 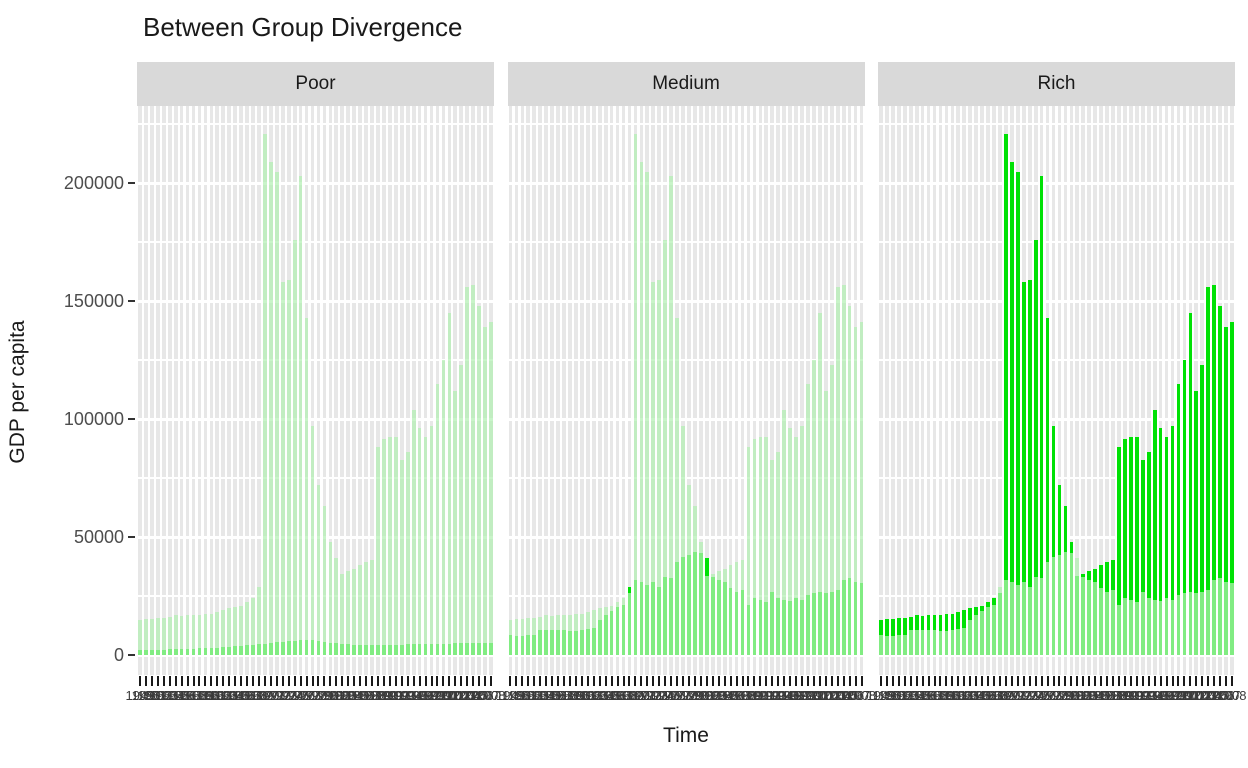 I want to click on x-tick-label: 1985, so click(x=725, y=695).